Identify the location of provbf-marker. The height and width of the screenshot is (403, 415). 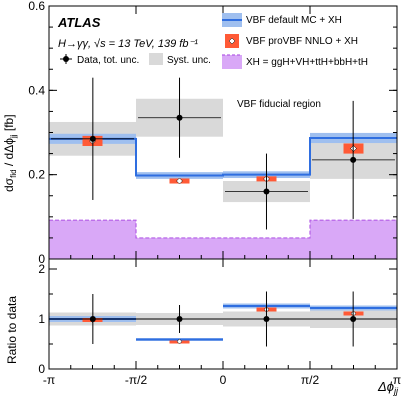
(179, 181).